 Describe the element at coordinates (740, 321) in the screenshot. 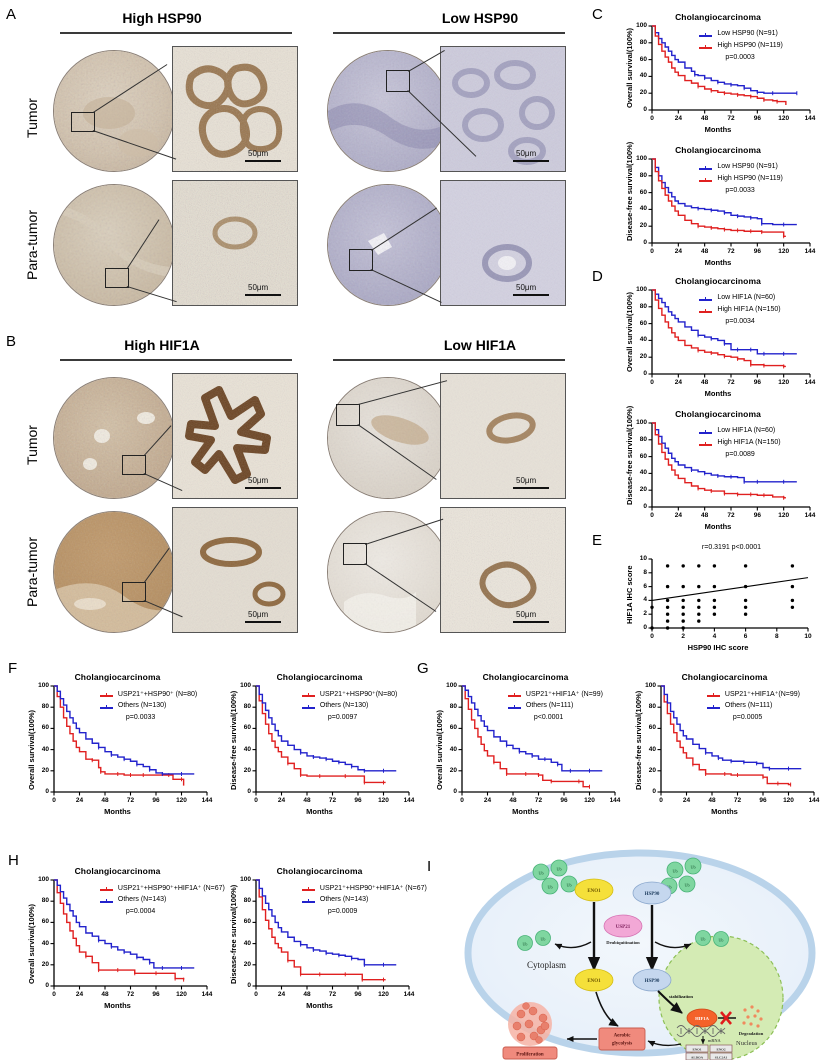

I see `p-value-annotation: p=0.0034` at that location.